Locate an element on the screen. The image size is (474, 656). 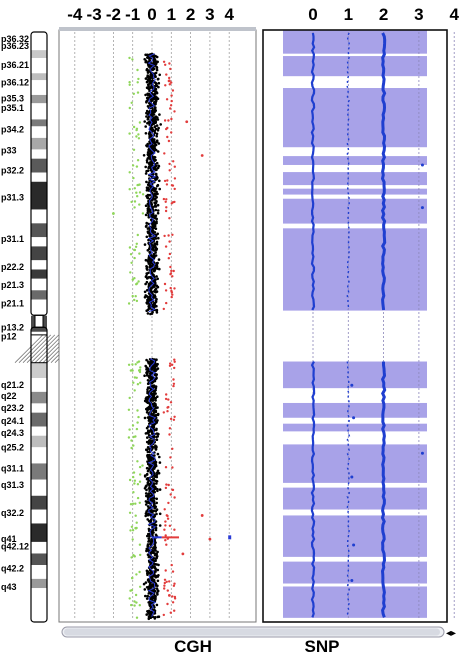
snp-tick-label: 0 is located at coordinates (312, 14).